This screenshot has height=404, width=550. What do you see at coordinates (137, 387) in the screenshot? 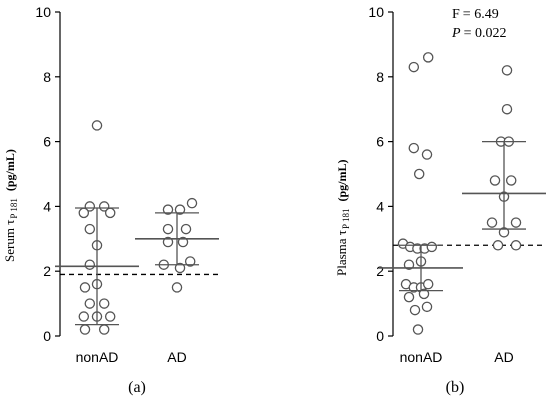
I see `panel-a-label: (a)` at bounding box center [137, 387].